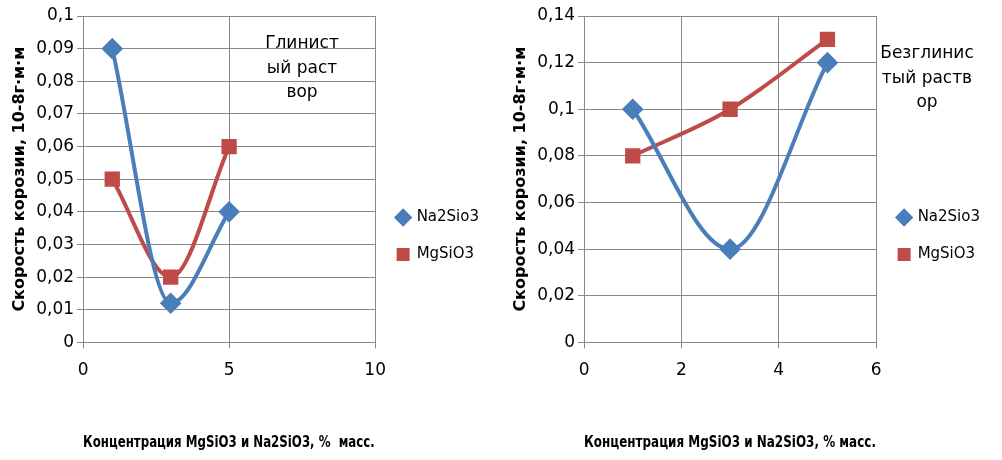  I want to click on y-tick-label: 0,01, so click(55, 308).